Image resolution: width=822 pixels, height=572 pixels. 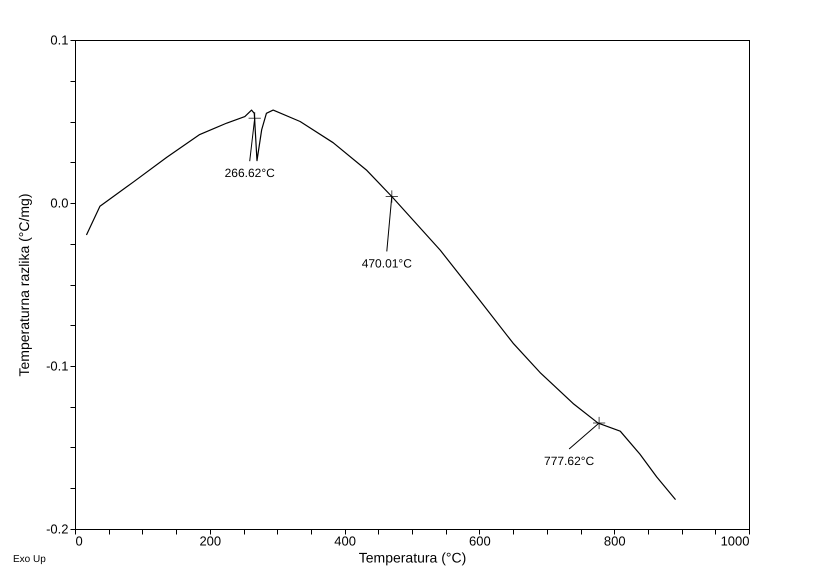 What do you see at coordinates (615, 541) in the screenshot?
I see `x-tick-label: 800` at bounding box center [615, 541].